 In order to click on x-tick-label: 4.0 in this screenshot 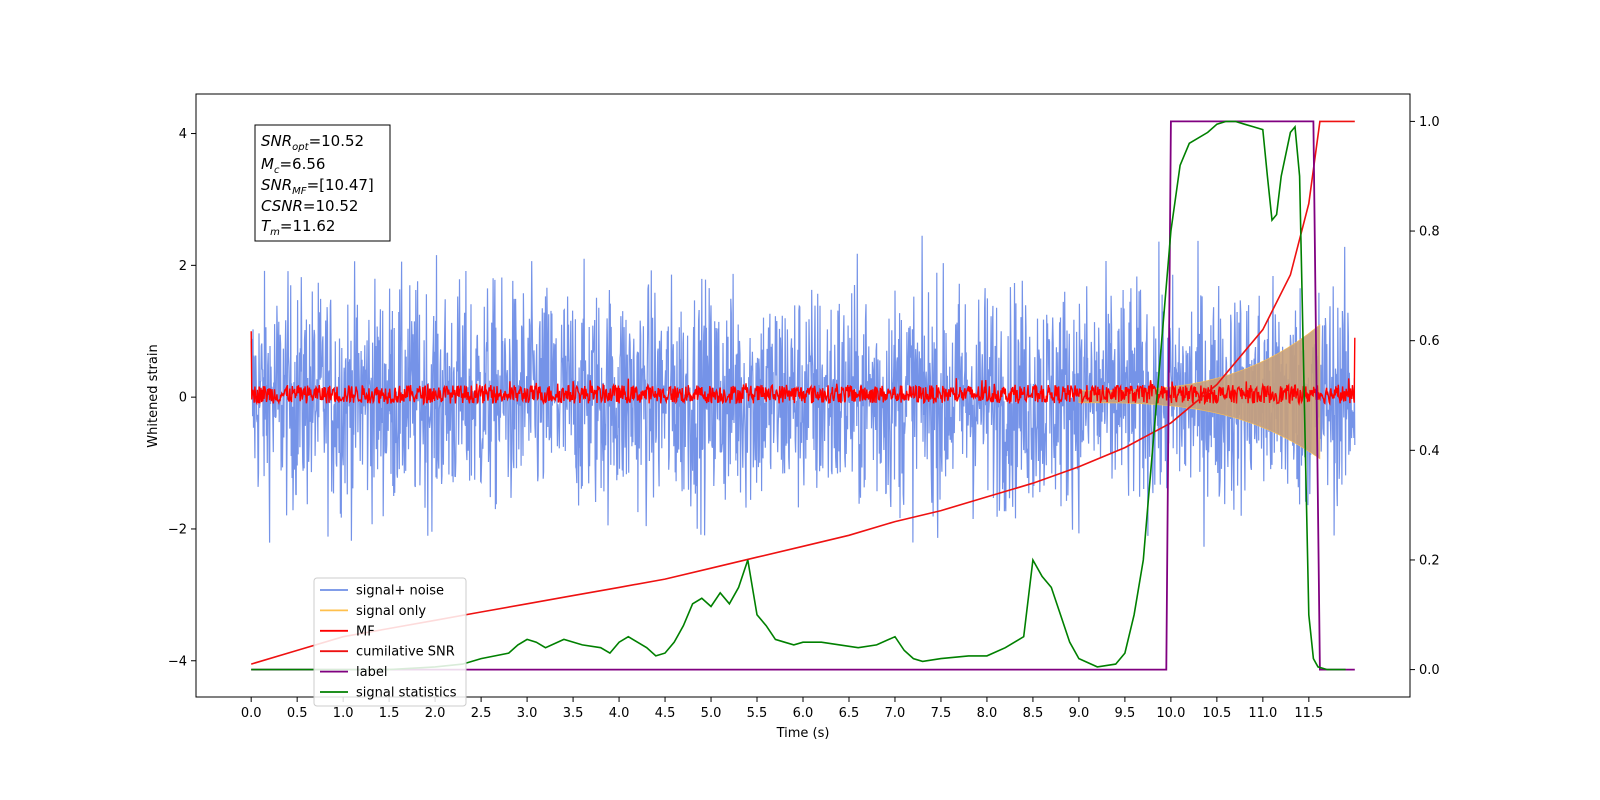, I will do `click(619, 713)`.